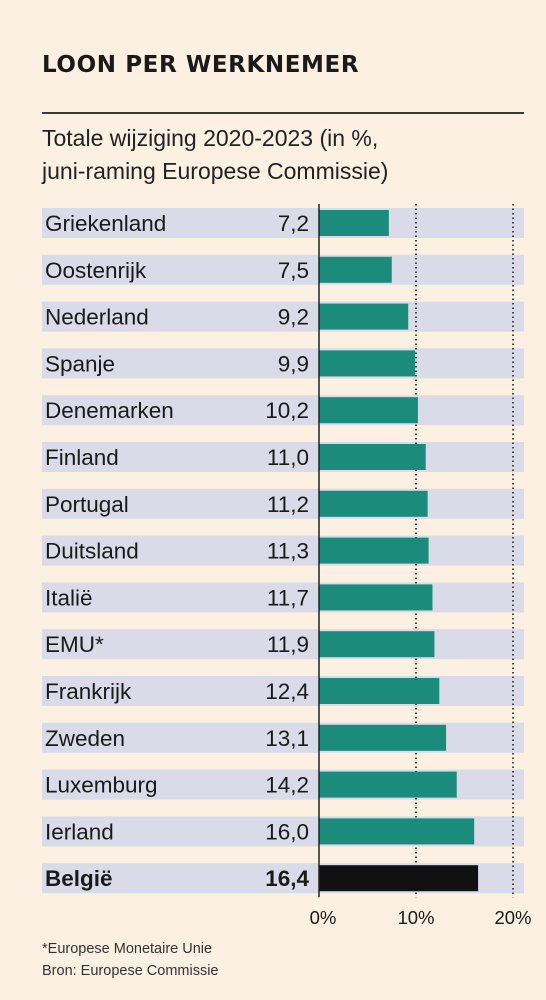 The height and width of the screenshot is (1000, 546). Describe the element at coordinates (201, 65) in the screenshot. I see `chart-title: LOON PER WERKNEMER` at that location.